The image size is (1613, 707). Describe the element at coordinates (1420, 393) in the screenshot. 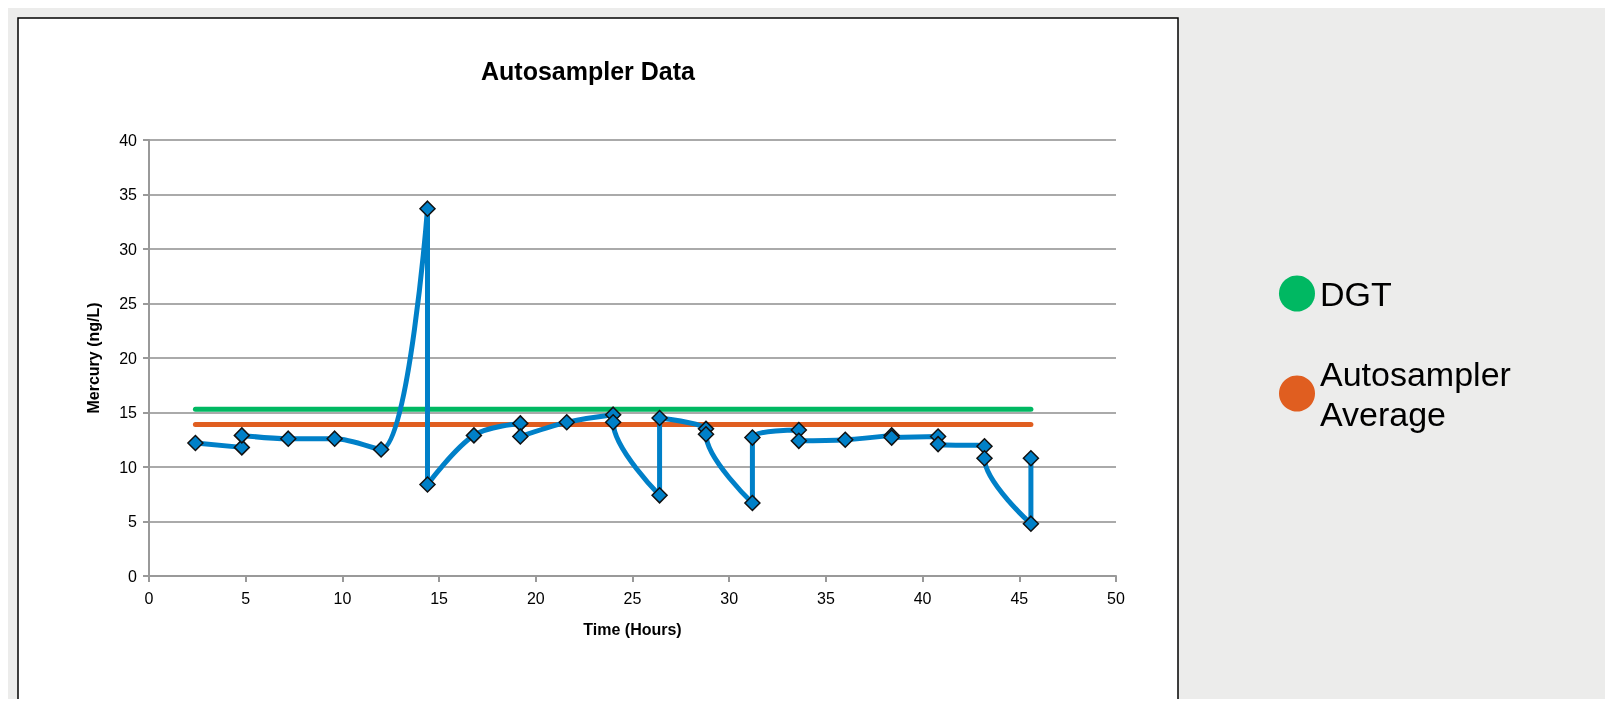

I see `legend-label: Autosampler Average` at that location.